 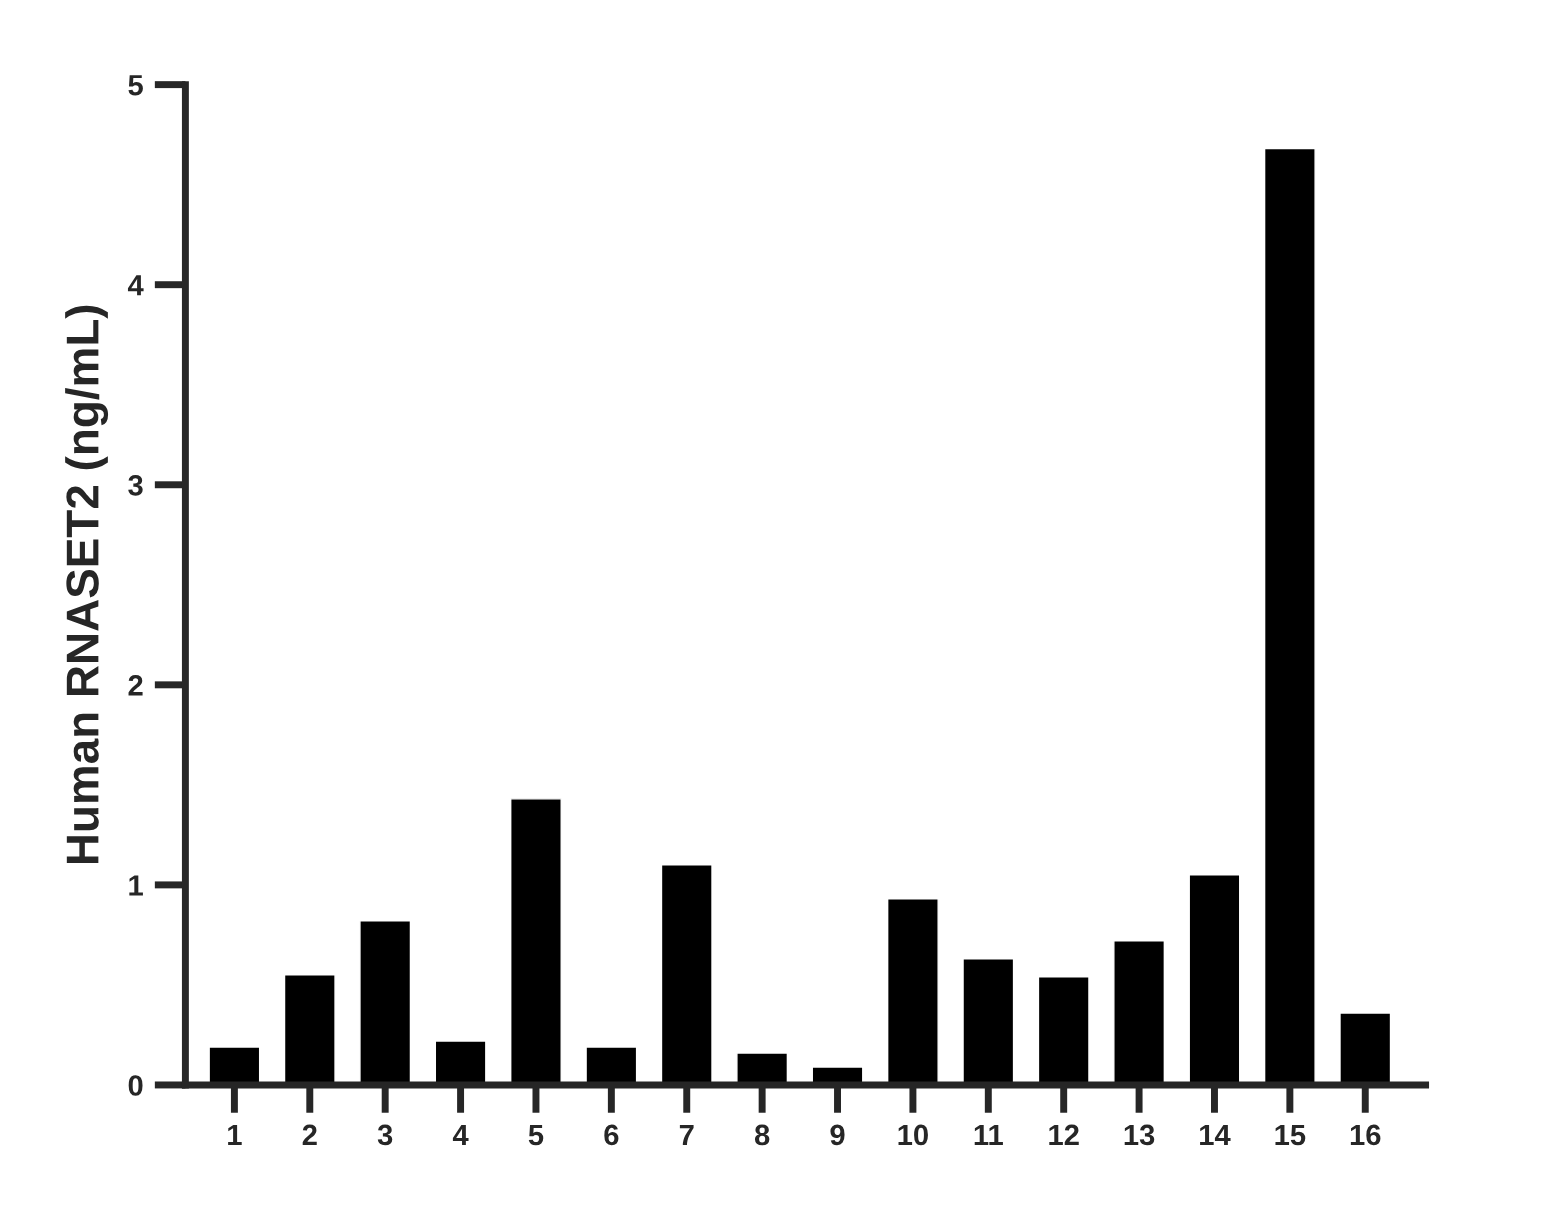 What do you see at coordinates (1064, 1134) in the screenshot?
I see `x-tick-label: 12` at bounding box center [1064, 1134].